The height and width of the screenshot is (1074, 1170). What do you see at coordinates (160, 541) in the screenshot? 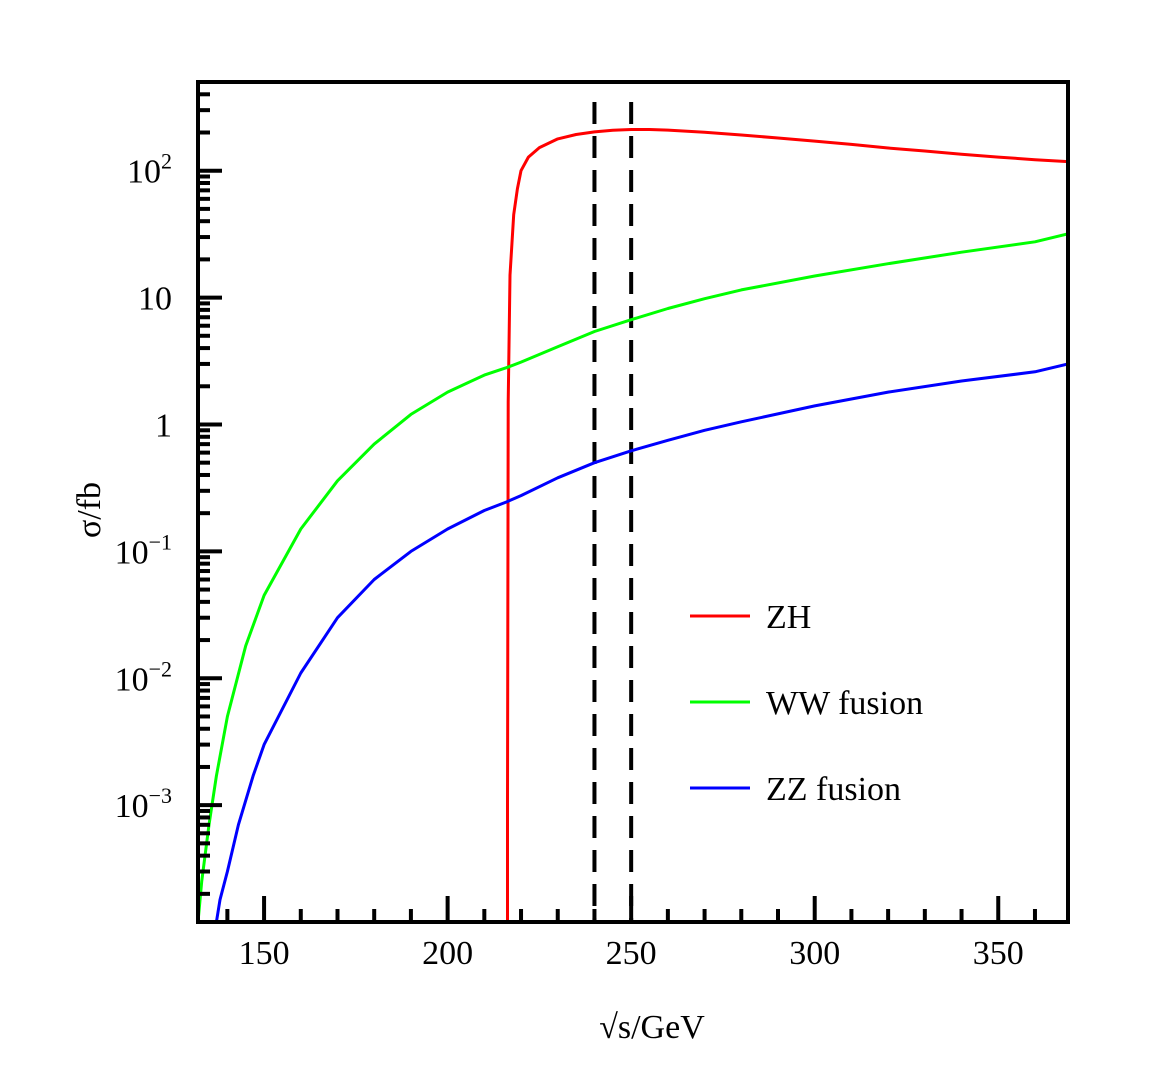
I see `y-tick-exponent: −1` at bounding box center [160, 541].